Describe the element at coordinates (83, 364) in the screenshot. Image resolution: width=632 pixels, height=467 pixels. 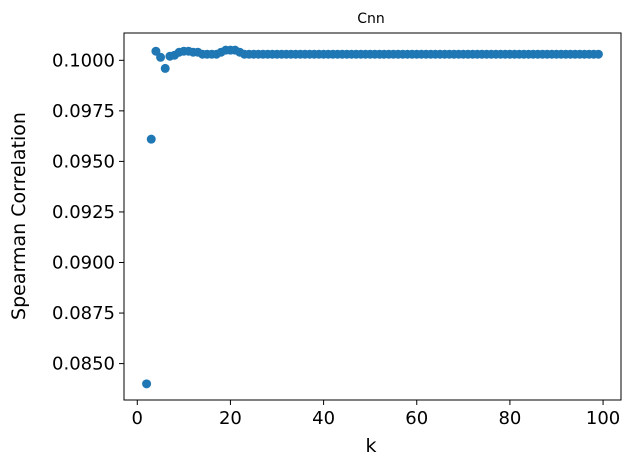
I see `y-tick-label: 0.0850` at that location.